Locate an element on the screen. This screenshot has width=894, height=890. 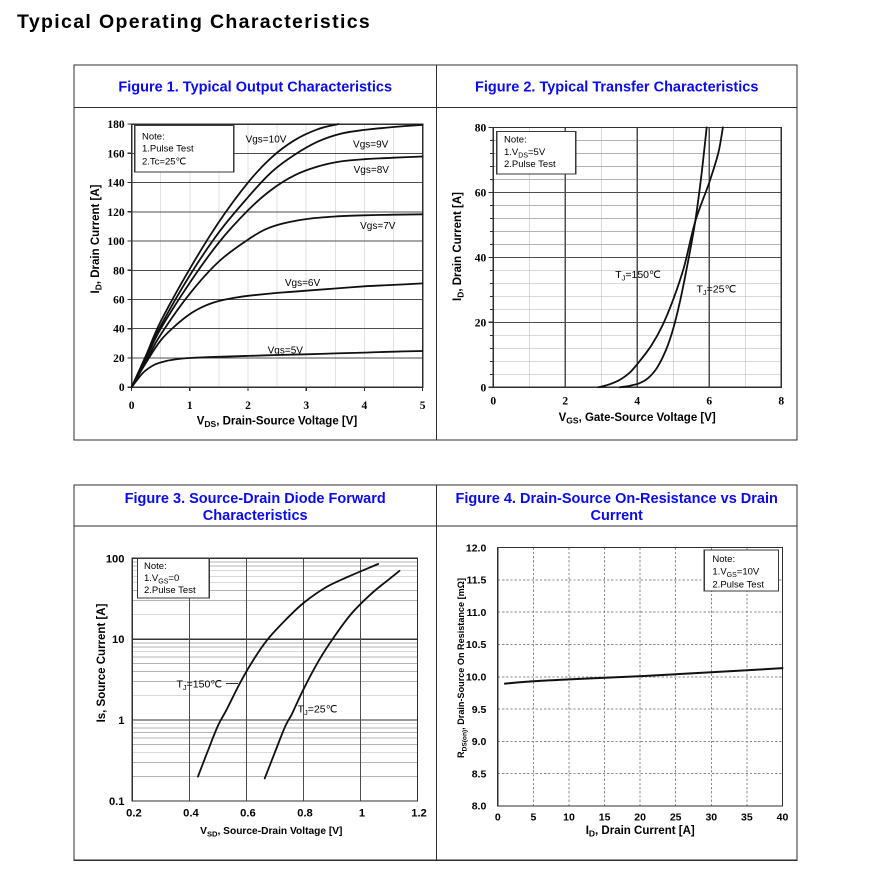
svg-text: 8 is located at coordinates (781, 402).